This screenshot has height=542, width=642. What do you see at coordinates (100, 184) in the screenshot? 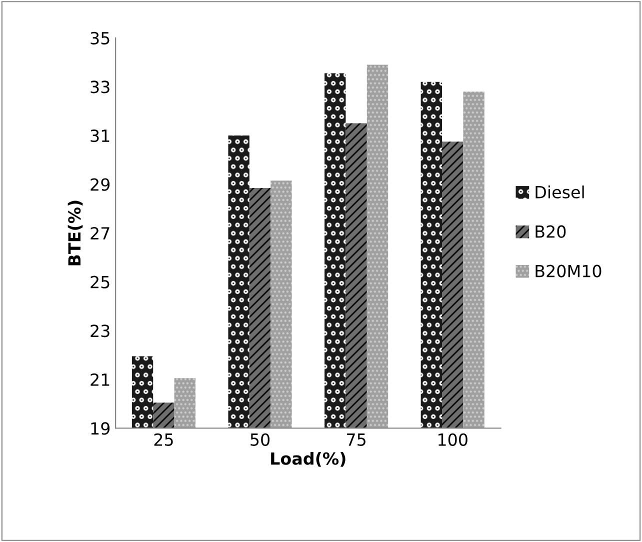
I see `y-tick-label: 29` at bounding box center [100, 184].